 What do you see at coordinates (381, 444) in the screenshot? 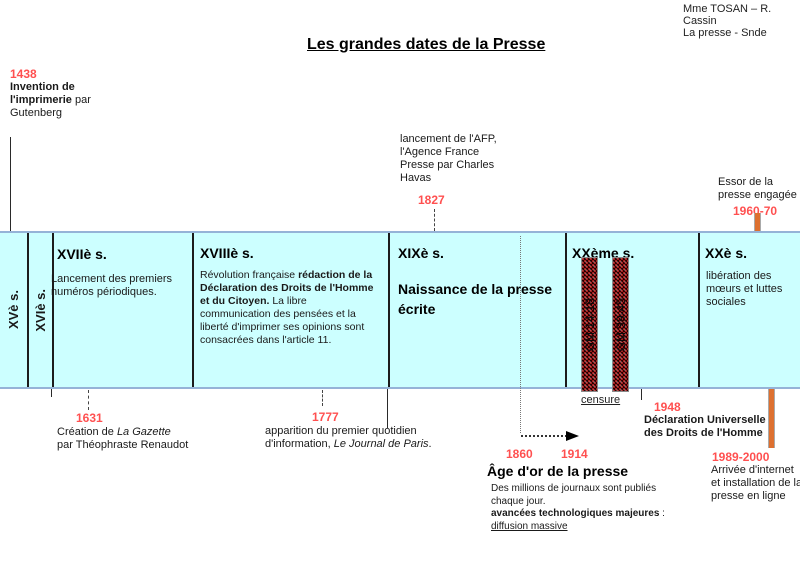
I see `event-journal-title: Le Journal de Paris` at bounding box center [381, 444].